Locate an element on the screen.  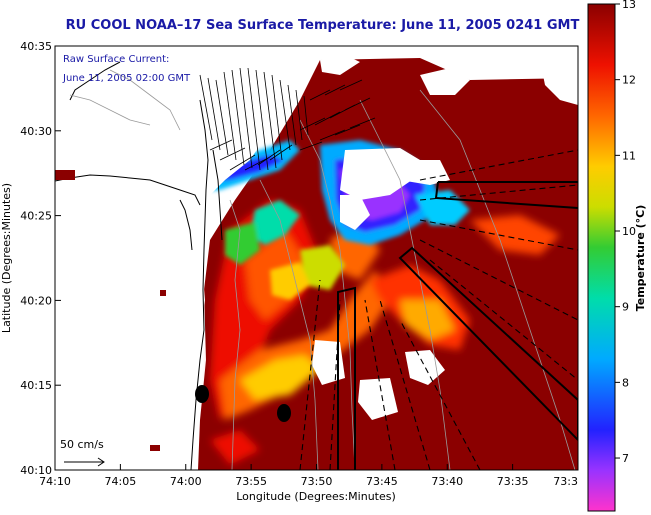
y-tick-label: 40:20 is located at coordinates (36, 300).